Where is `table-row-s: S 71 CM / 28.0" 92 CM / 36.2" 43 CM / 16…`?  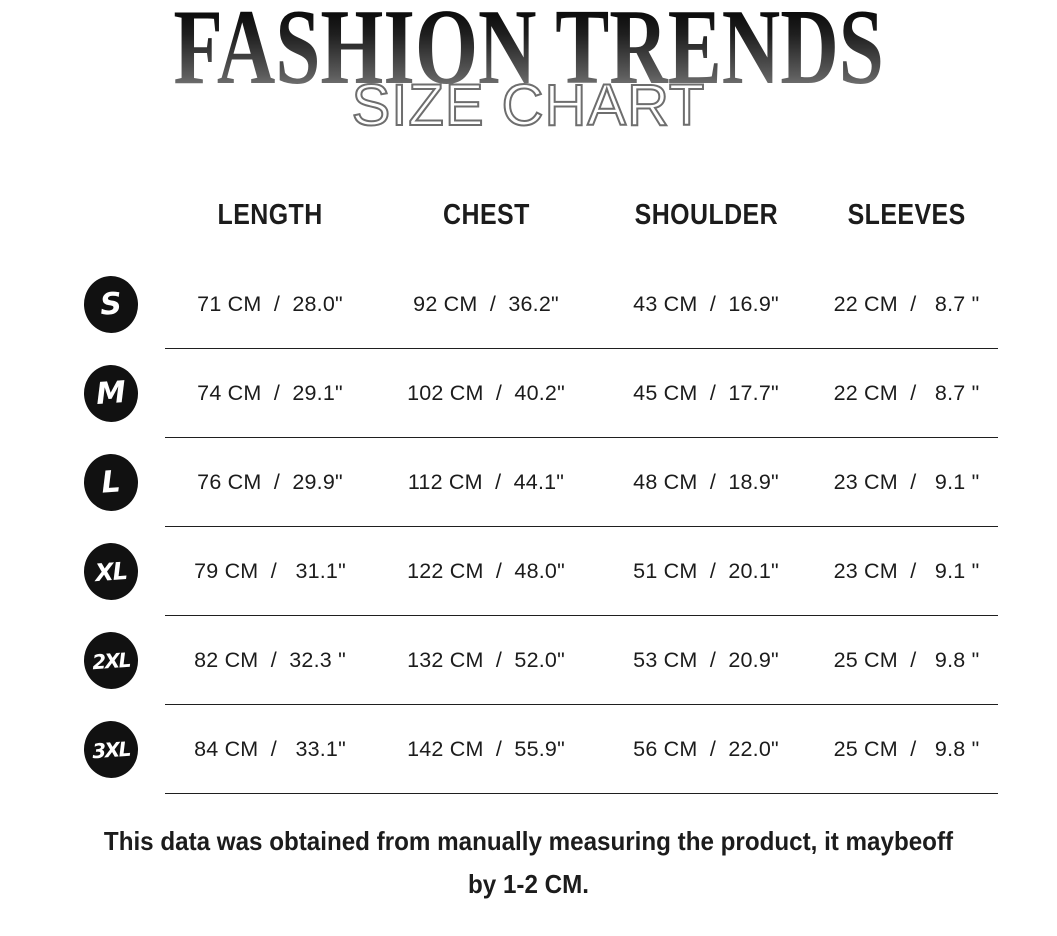
table-row-s: S 71 CM / 28.0" 92 CM / 36.2" 43 CM / 16… is located at coordinates (527, 304).